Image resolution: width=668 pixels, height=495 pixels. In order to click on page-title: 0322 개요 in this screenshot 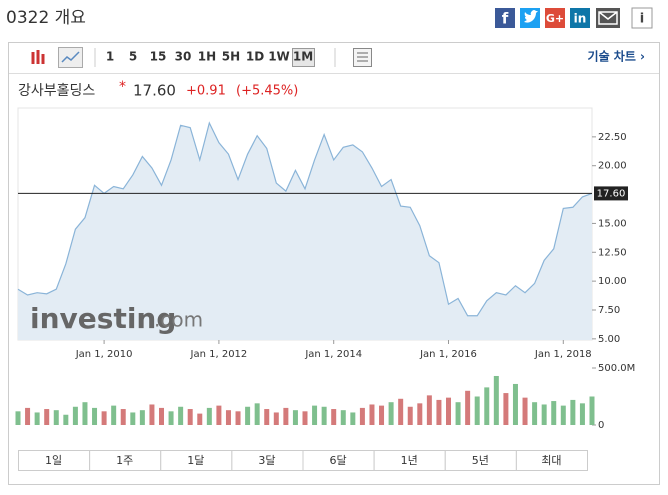, I will do `click(46, 18)`.